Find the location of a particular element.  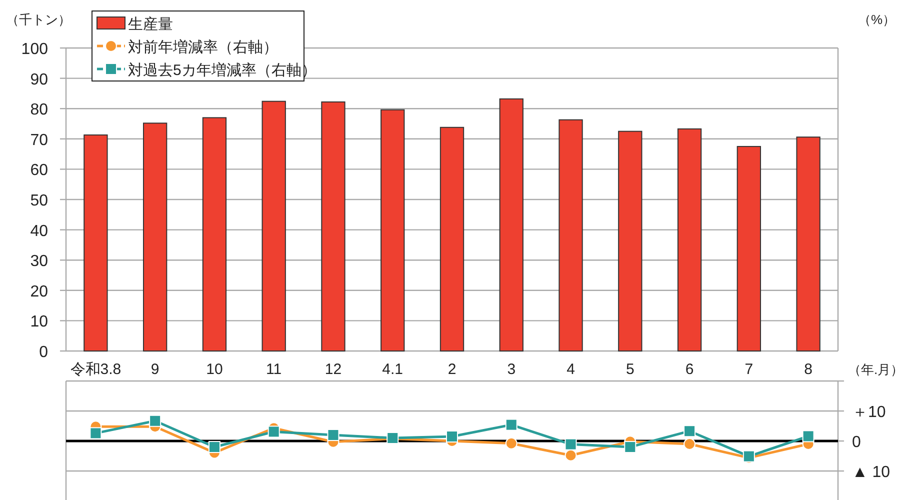

x-tick-label: 7 is located at coordinates (749, 369).